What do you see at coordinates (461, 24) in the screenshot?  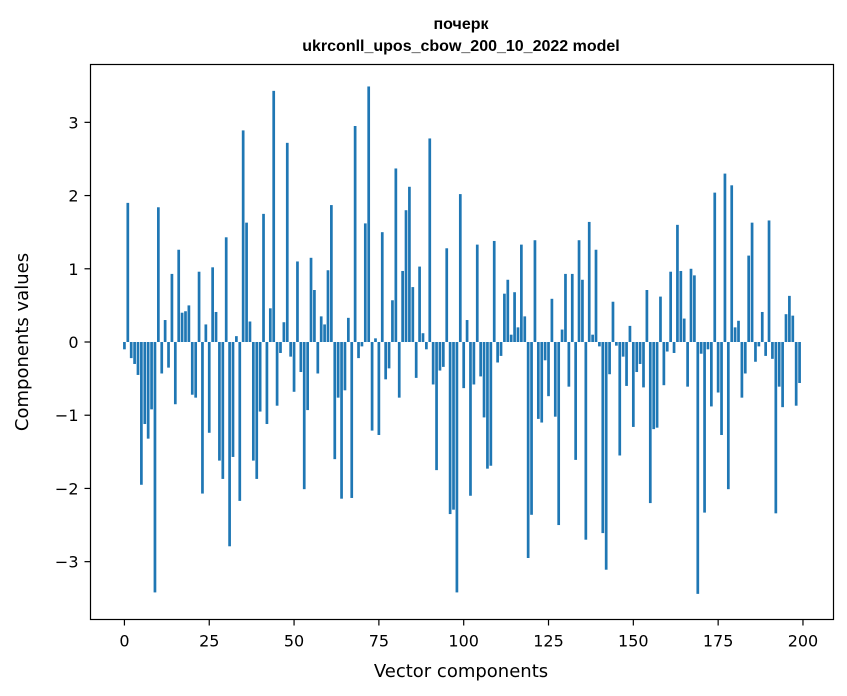 I see `chart-title-line-1: почерк` at bounding box center [461, 24].